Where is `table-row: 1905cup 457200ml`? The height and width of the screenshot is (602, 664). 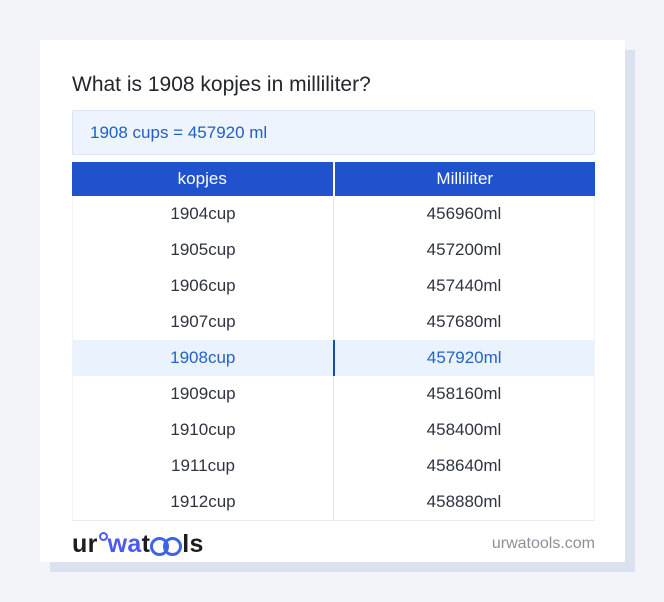 table-row: 1905cup 457200ml is located at coordinates (333, 250).